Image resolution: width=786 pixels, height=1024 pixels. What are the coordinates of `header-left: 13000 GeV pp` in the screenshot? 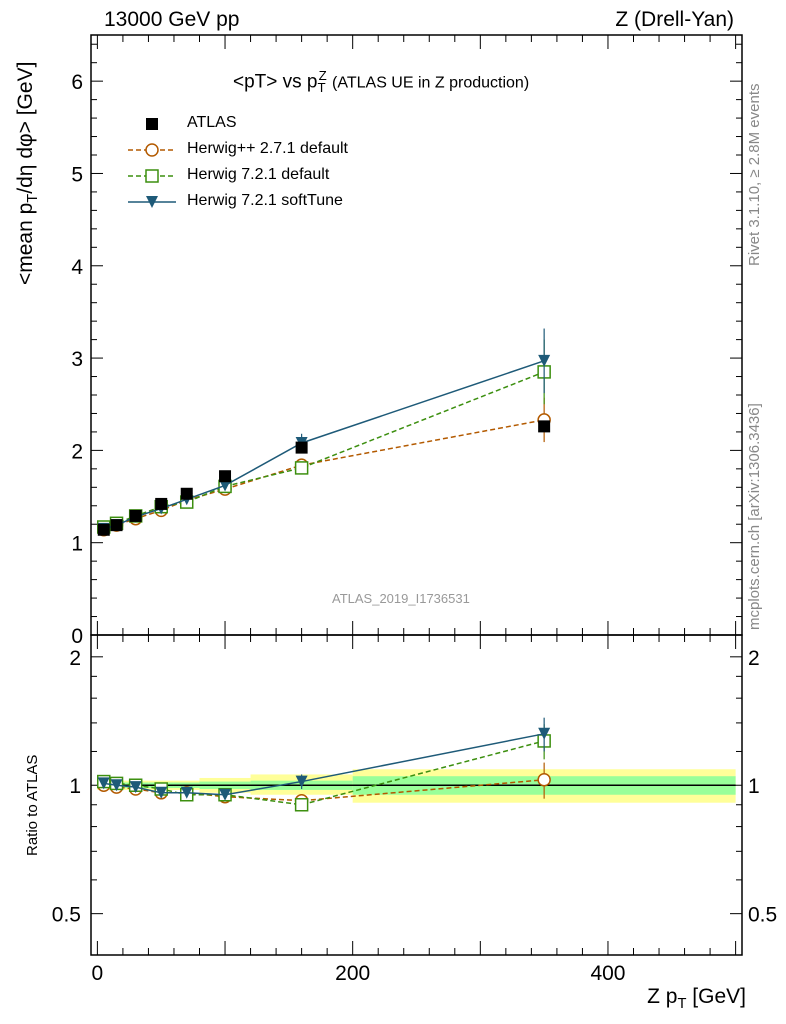 It's located at (172, 19).